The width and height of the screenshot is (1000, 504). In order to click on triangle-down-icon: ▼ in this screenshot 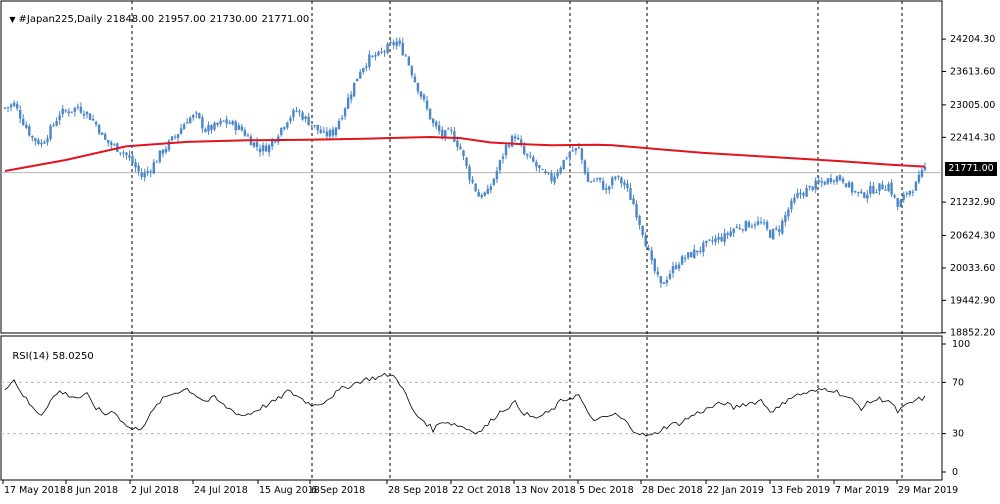, I will do `click(12, 19)`.